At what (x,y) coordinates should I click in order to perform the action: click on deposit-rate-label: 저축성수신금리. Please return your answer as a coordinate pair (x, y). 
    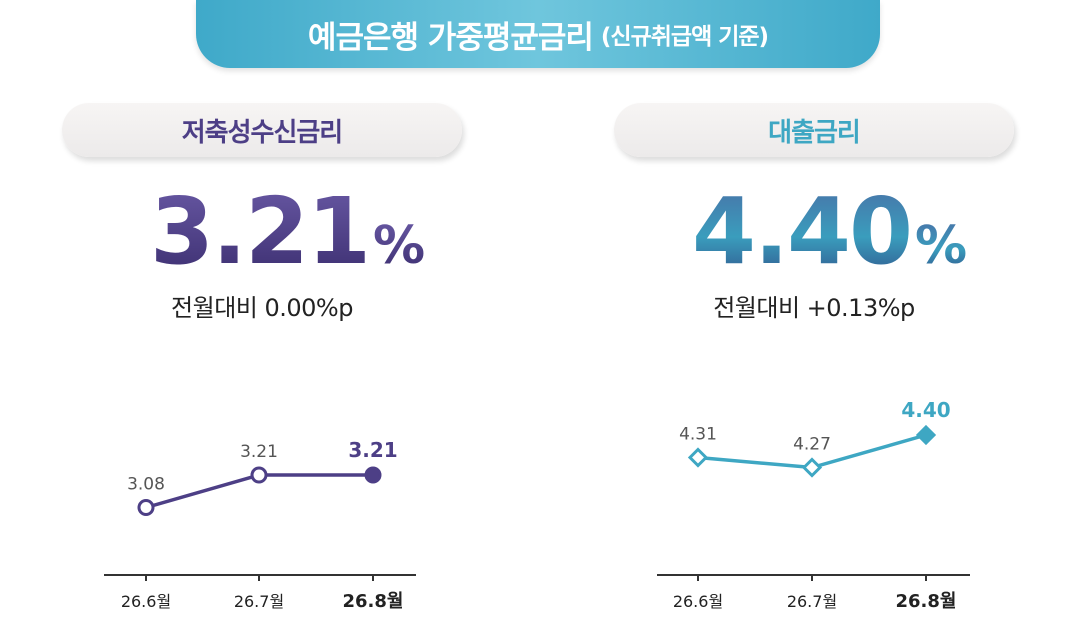
    Looking at the image, I should click on (262, 130).